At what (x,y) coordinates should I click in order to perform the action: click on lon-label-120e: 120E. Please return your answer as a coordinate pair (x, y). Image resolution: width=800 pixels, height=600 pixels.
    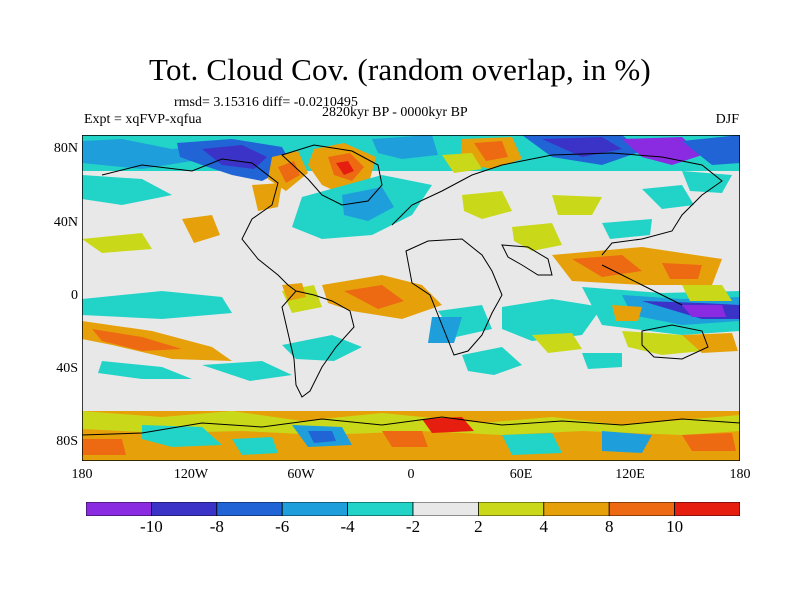
    Looking at the image, I should click on (630, 474).